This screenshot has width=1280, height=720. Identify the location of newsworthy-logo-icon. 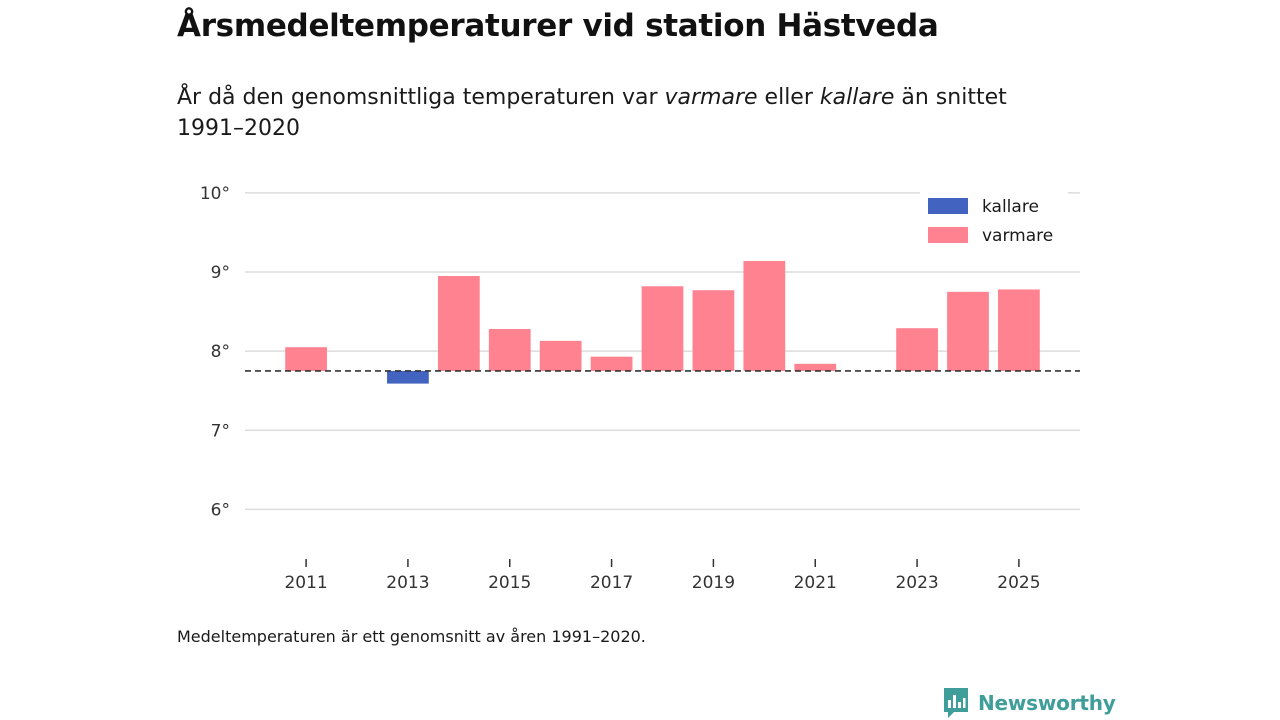
(956, 703).